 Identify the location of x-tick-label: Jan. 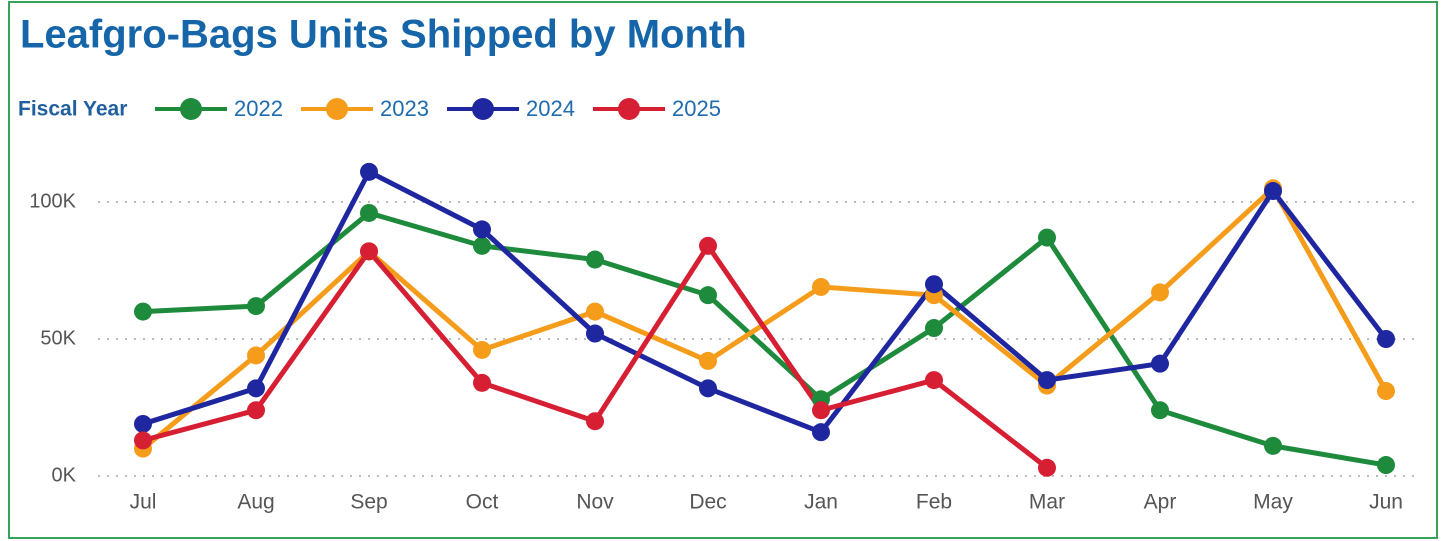
(821, 502).